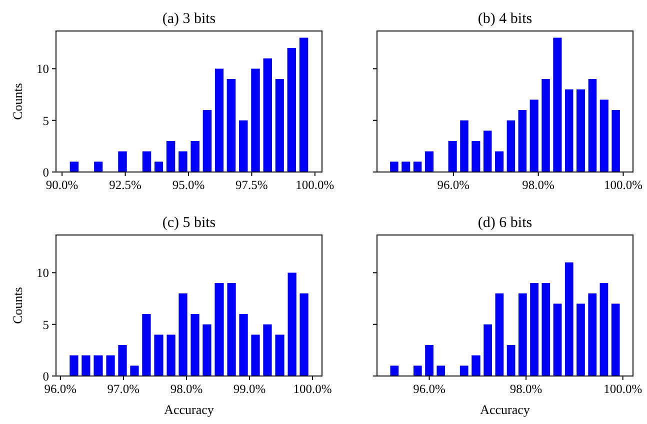 This screenshot has width=647, height=424. Describe the element at coordinates (123, 389) in the screenshot. I see `x-tick-label: 97.0%` at that location.